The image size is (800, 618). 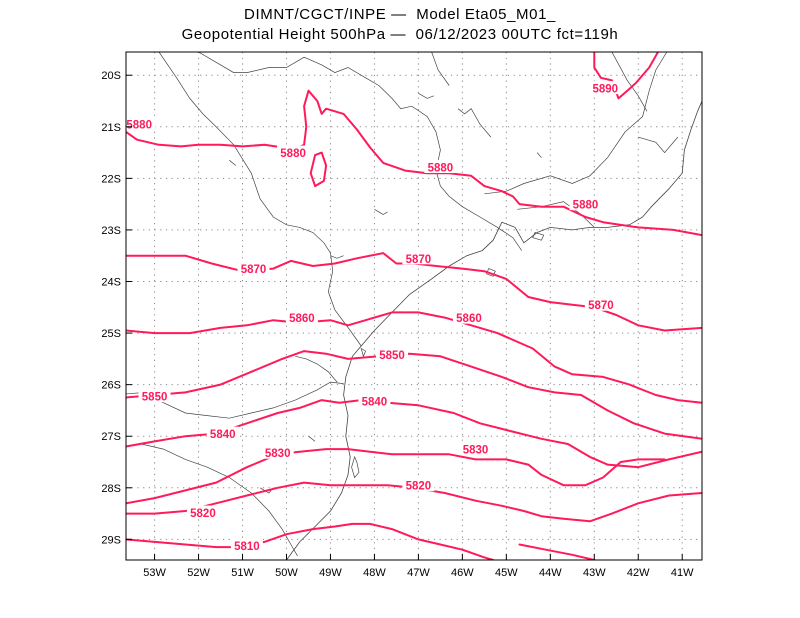 What do you see at coordinates (111, 179) in the screenshot?
I see `y-tick-label: 22S` at bounding box center [111, 179].